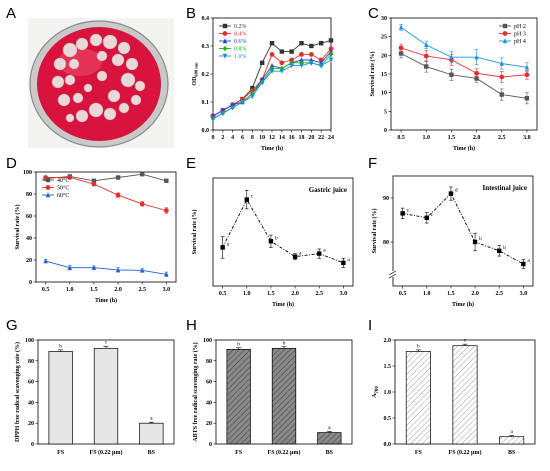  What do you see at coordinates (376, 392) in the screenshot?
I see `y-axis-label: A700` at bounding box center [376, 392].